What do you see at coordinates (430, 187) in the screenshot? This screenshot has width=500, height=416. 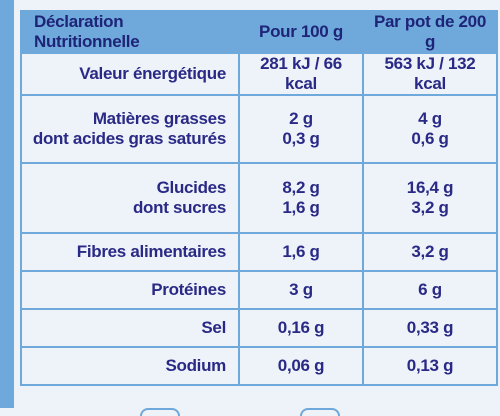 I see `value-carbs-pot: 16,4 g` at bounding box center [430, 187].